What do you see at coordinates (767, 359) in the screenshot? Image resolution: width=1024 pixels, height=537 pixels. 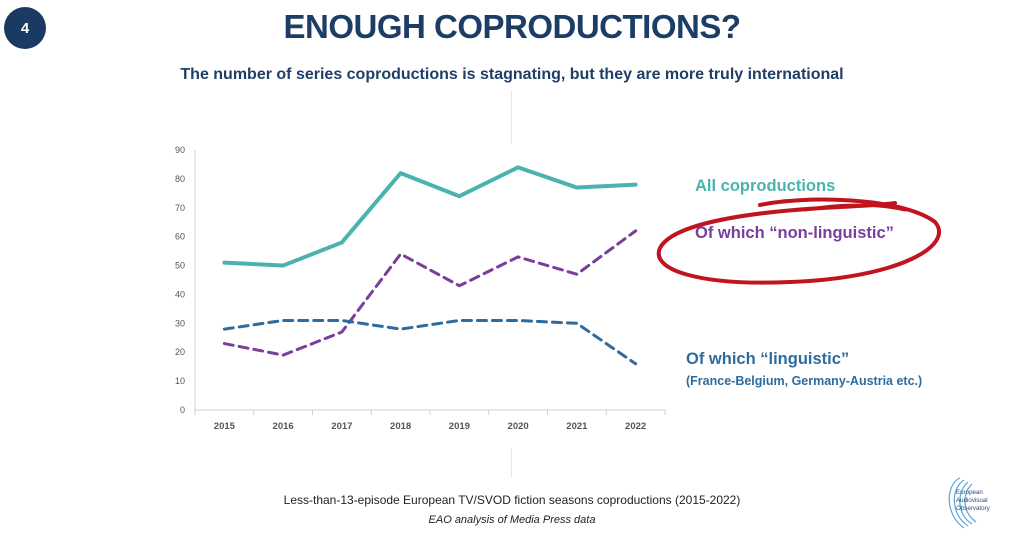 I see `legend-label-linguistic: Of which “linguistic”` at bounding box center [767, 359].